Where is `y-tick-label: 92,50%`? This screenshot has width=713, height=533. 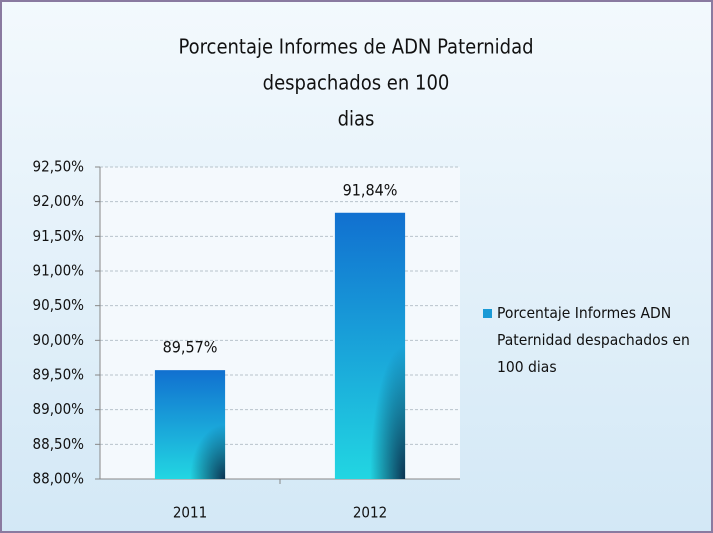 y-tick-label: 92,50% is located at coordinates (59, 167).